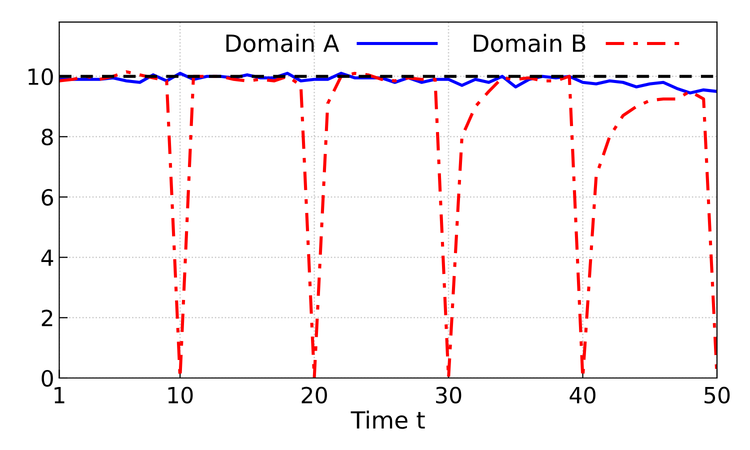  I want to click on y-tick-label: 10, so click(40, 77).